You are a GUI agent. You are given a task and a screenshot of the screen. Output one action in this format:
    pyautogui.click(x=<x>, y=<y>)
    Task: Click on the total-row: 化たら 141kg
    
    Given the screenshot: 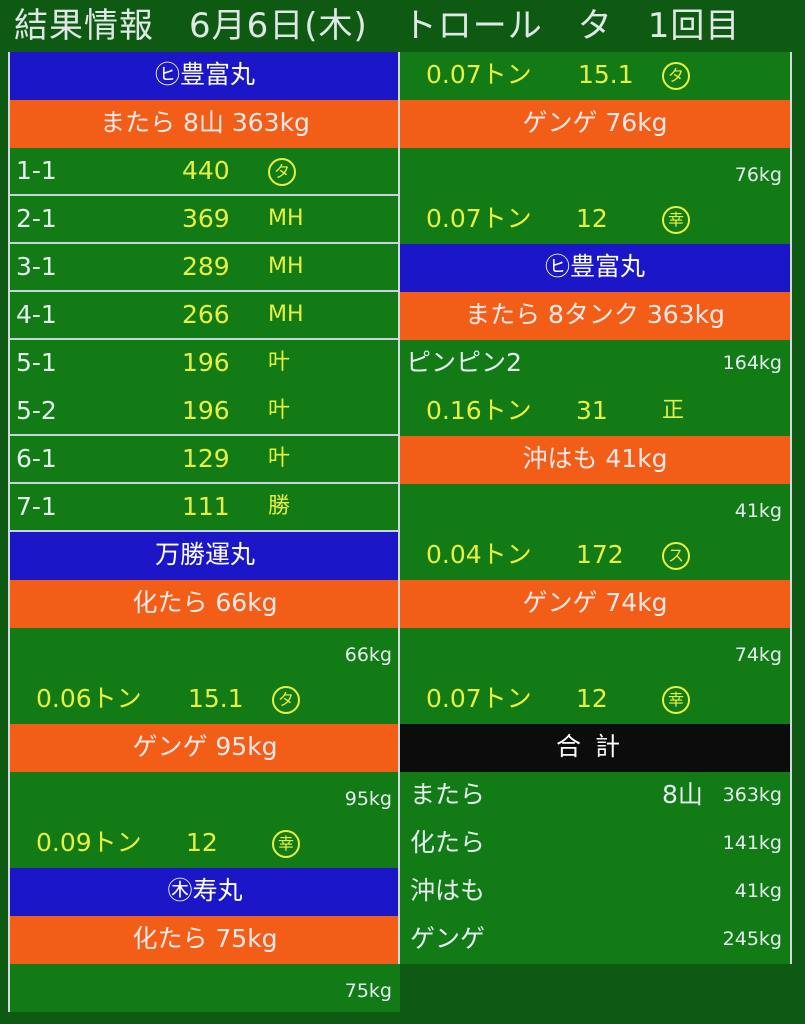 What is the action you would take?
    pyautogui.click(x=595, y=844)
    